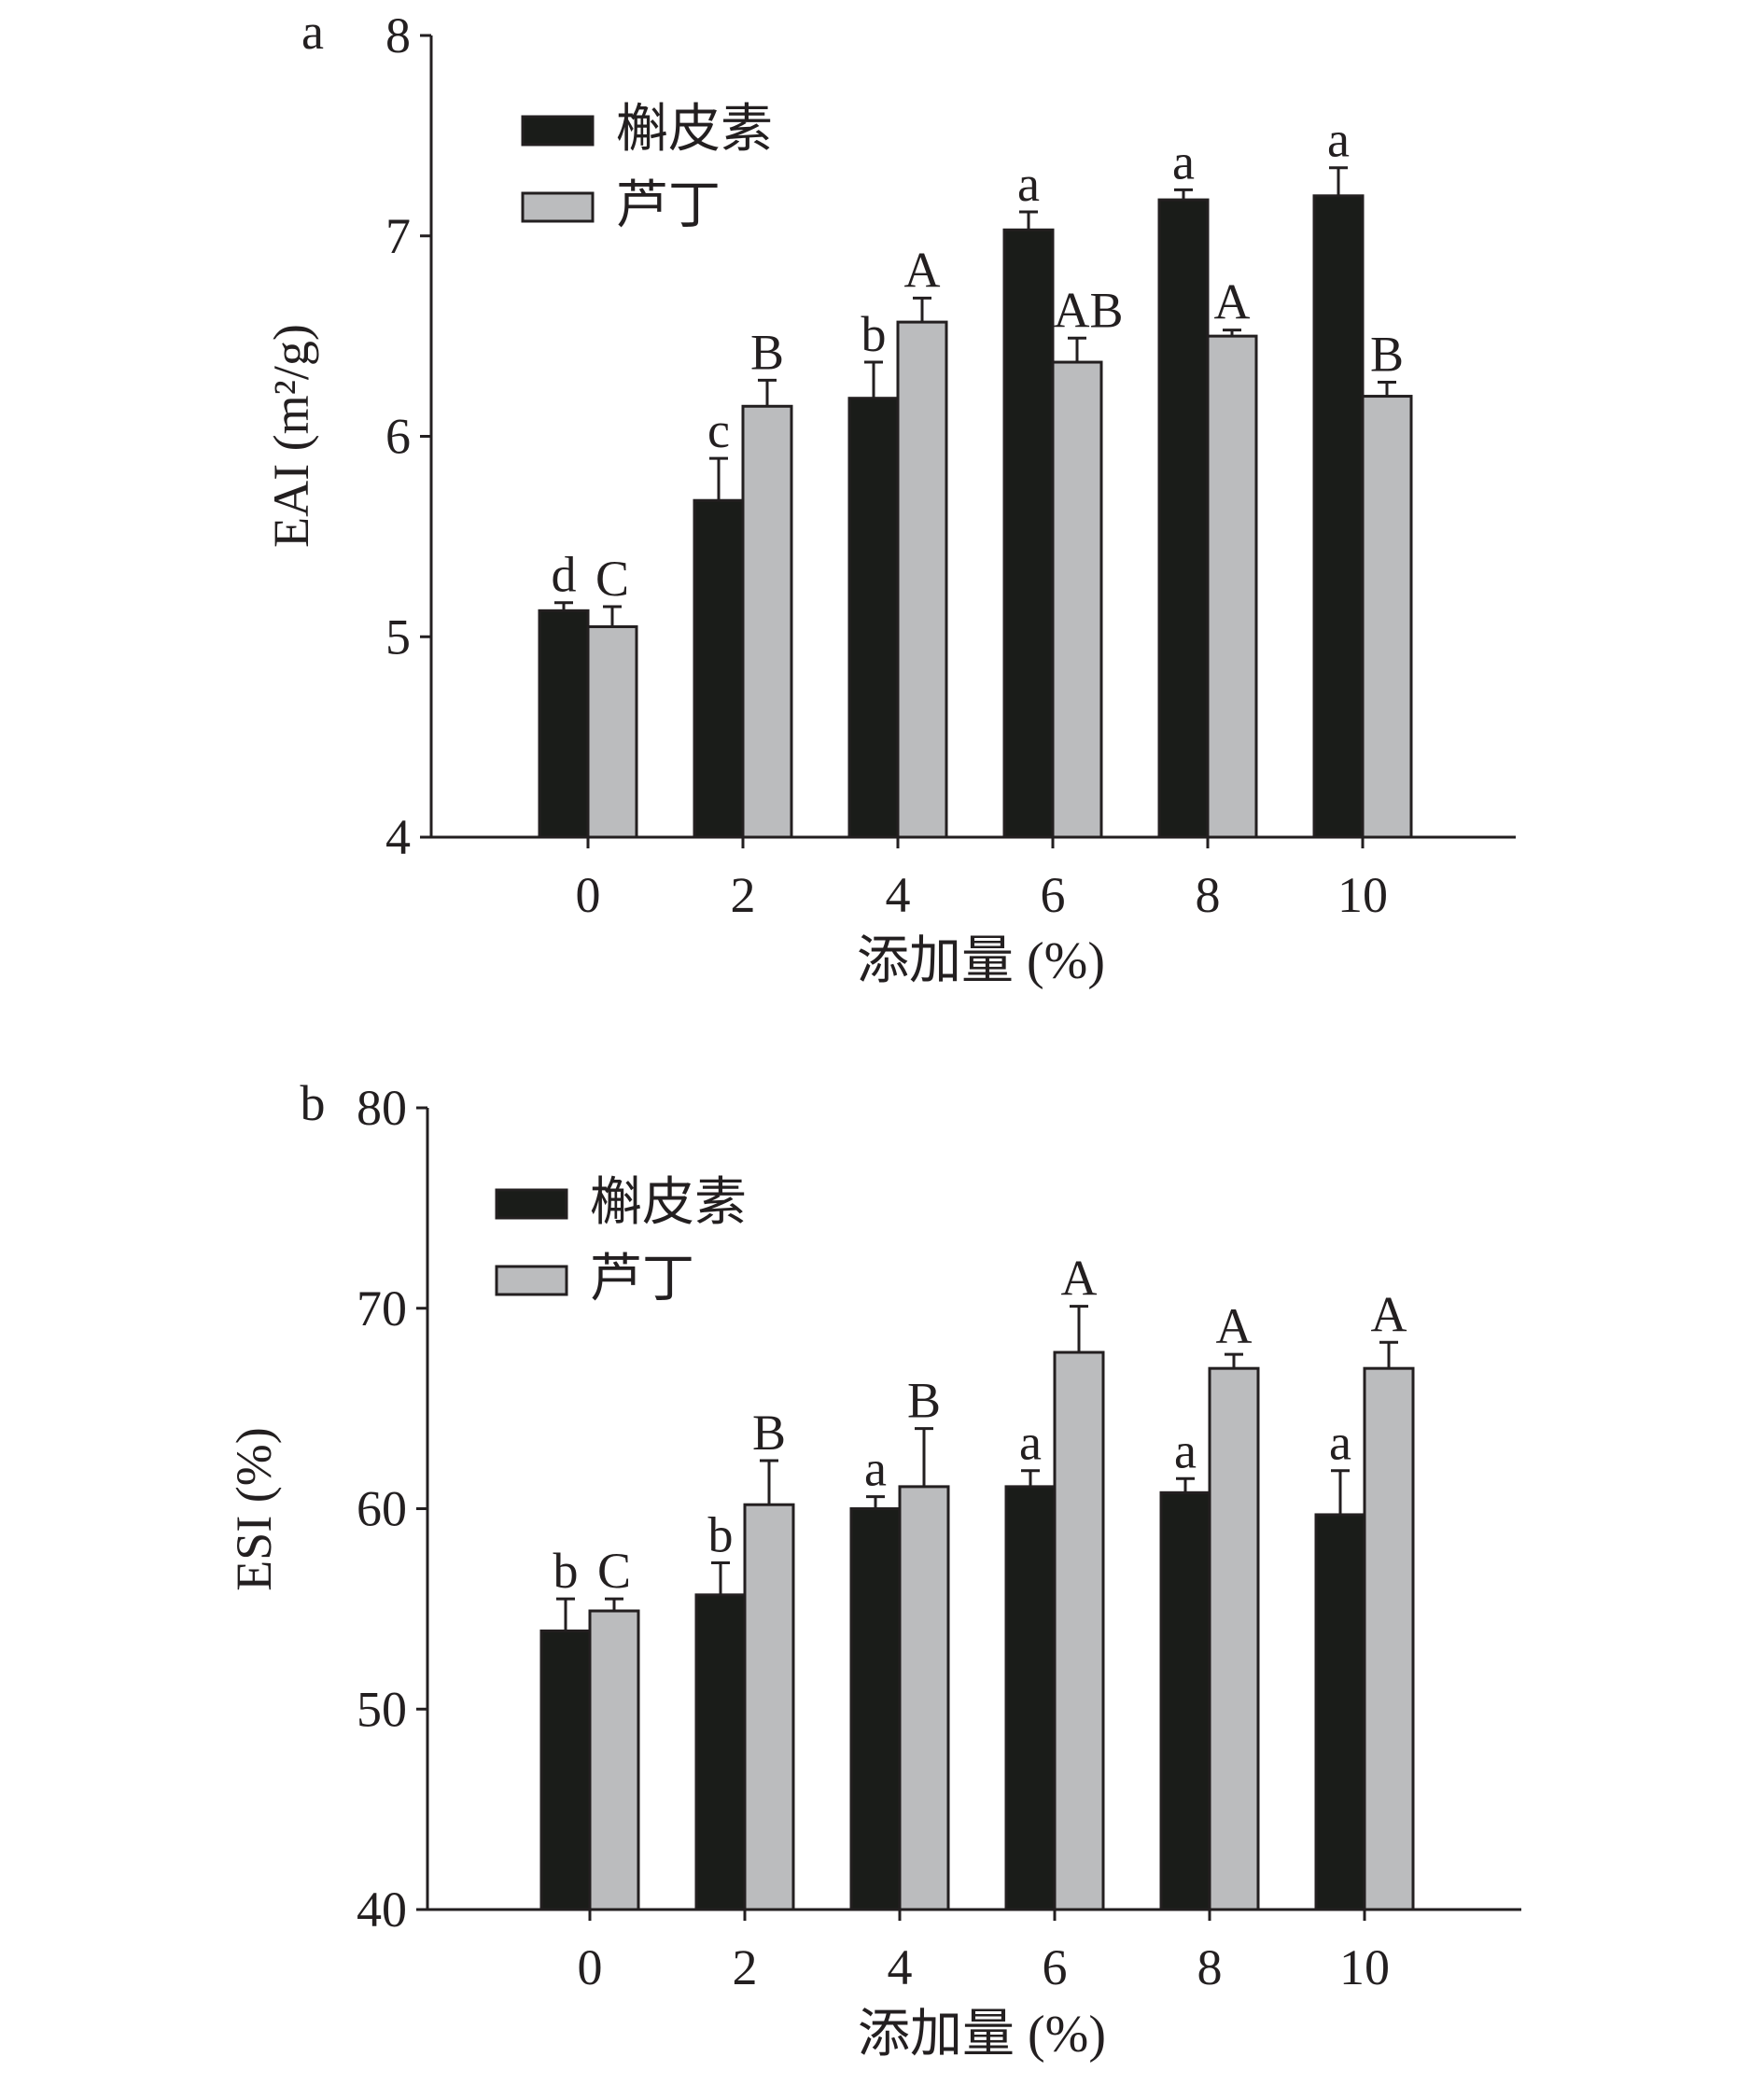 The height and width of the screenshot is (2085, 1764). What do you see at coordinates (382, 1910) in the screenshot?
I see `y-tick-label: 40` at bounding box center [382, 1910].